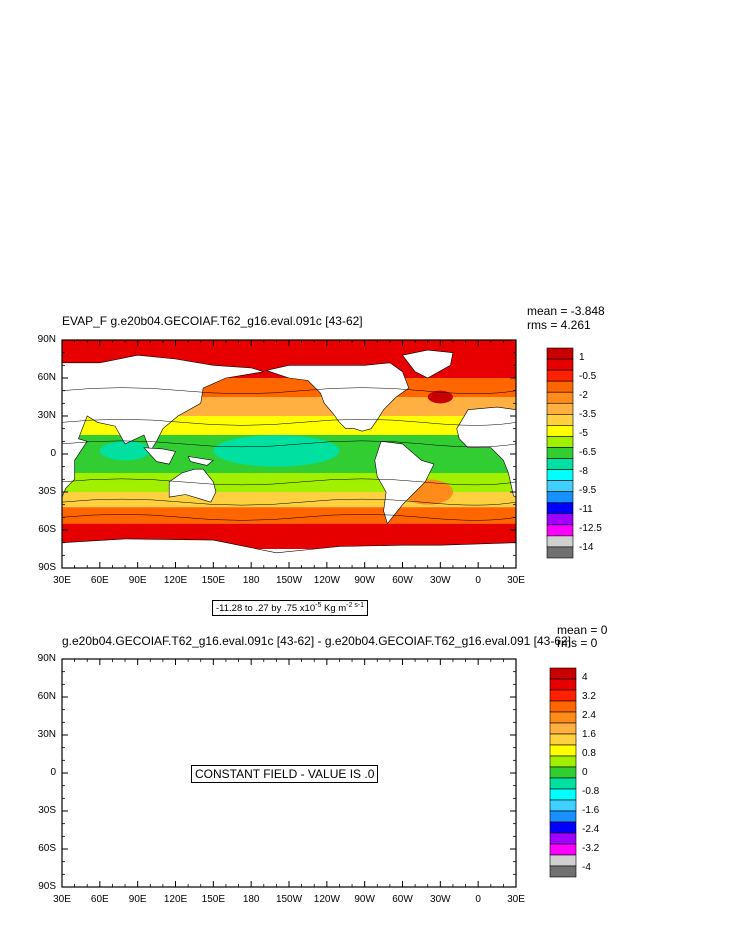 Image resolution: width=733 pixels, height=945 pixels. I want to click on panel2-mean: mean = 0, so click(582, 630).